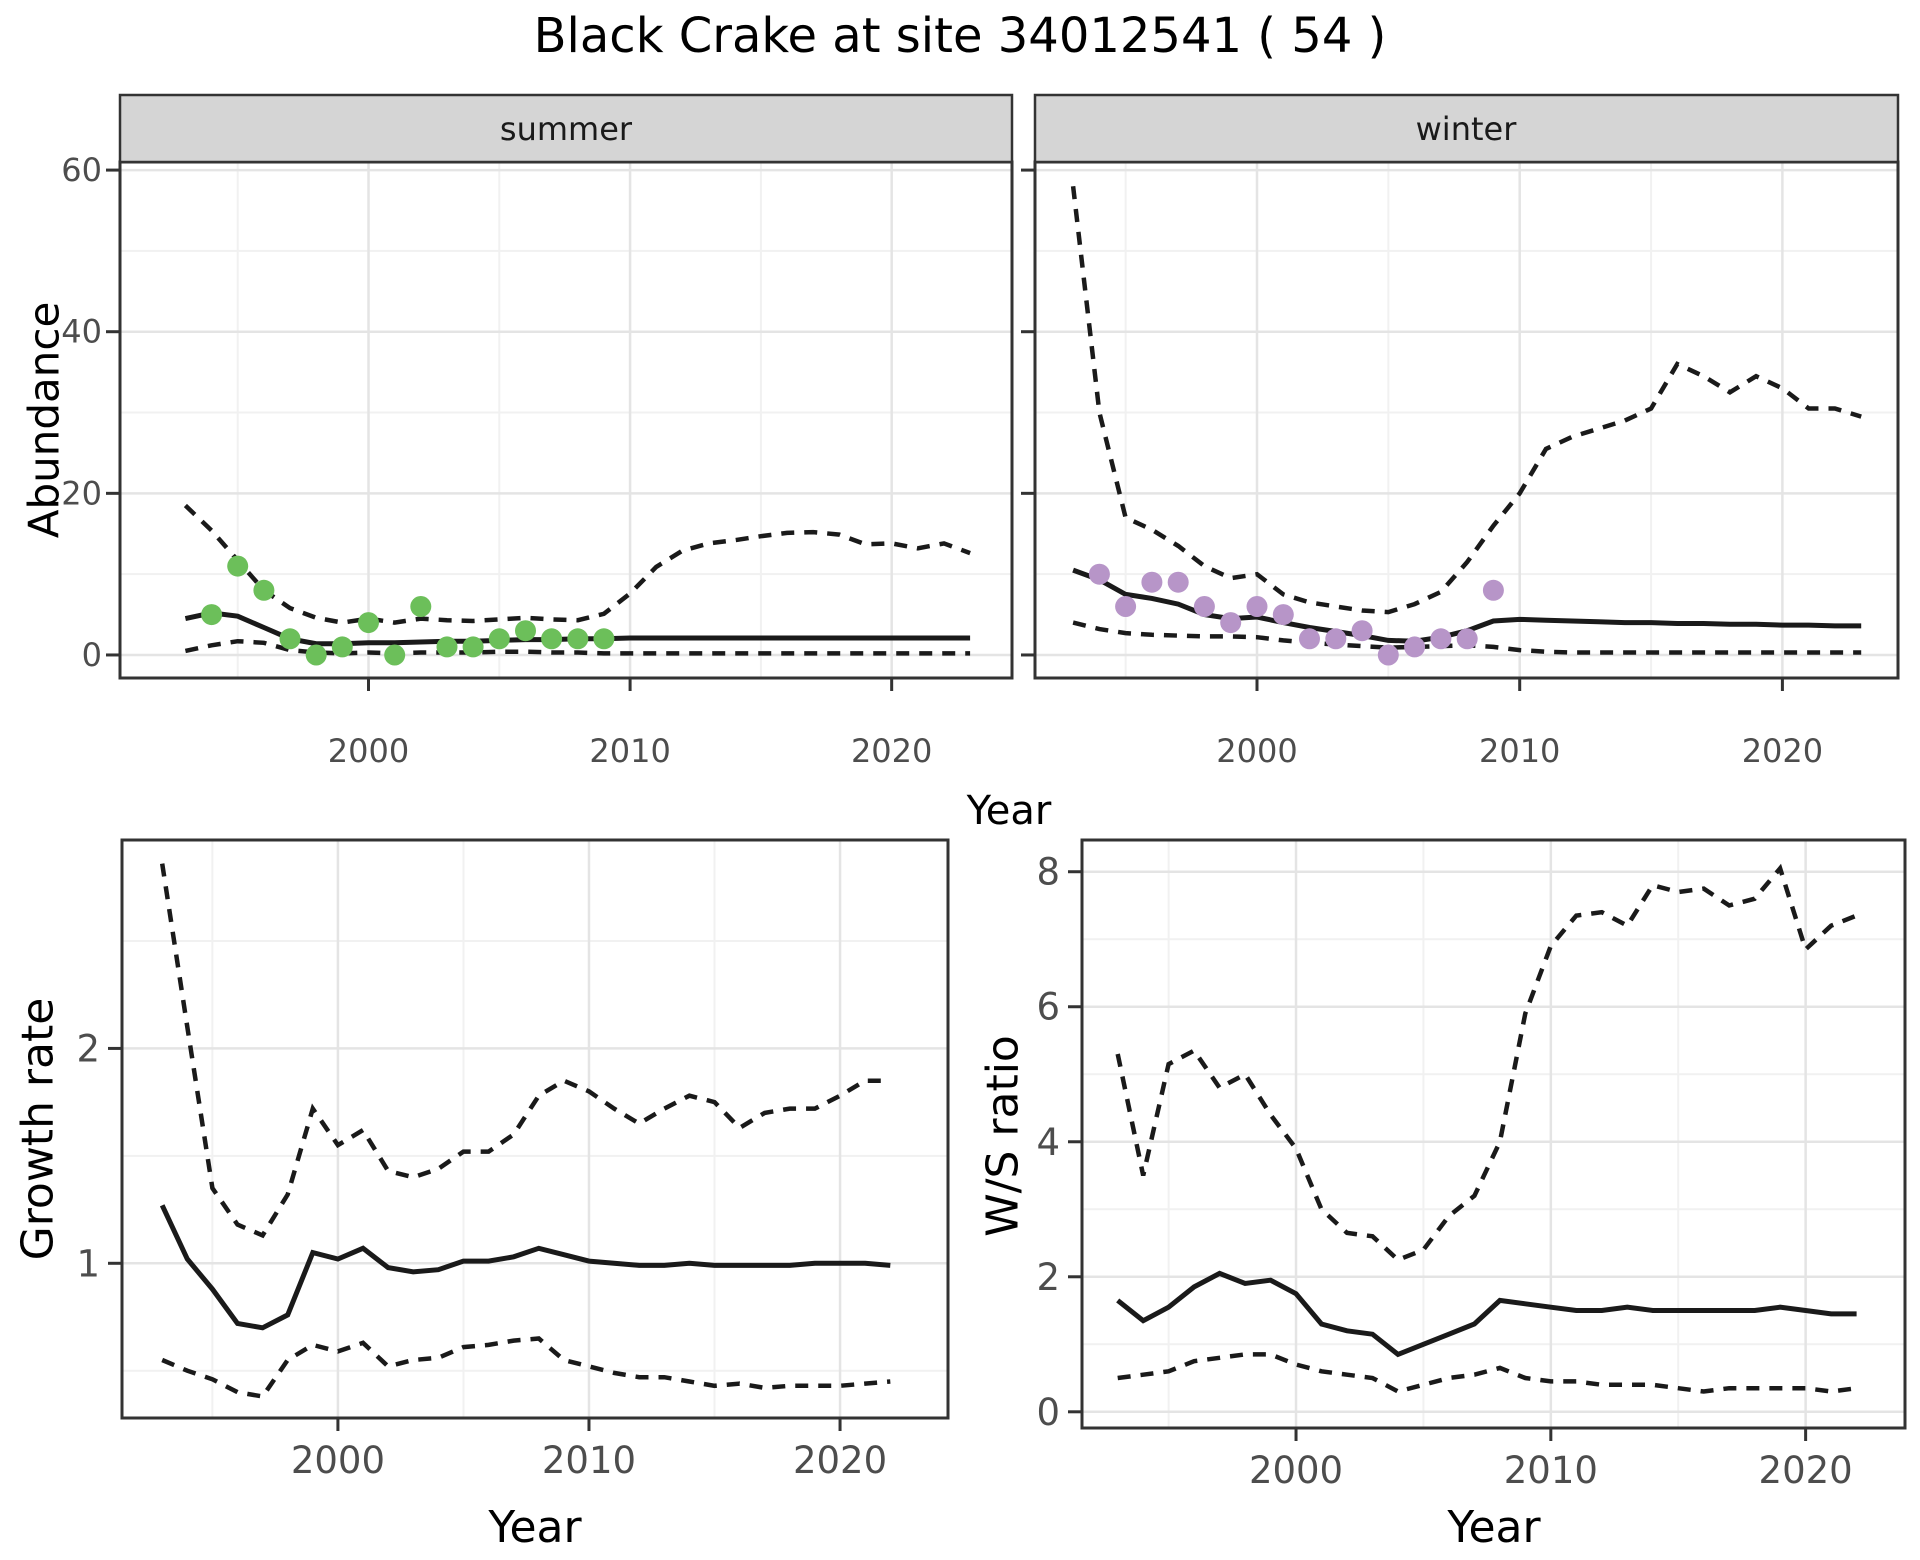 The image size is (1920, 1560). I want to click on y-tick-label: 40, so click(81, 332).